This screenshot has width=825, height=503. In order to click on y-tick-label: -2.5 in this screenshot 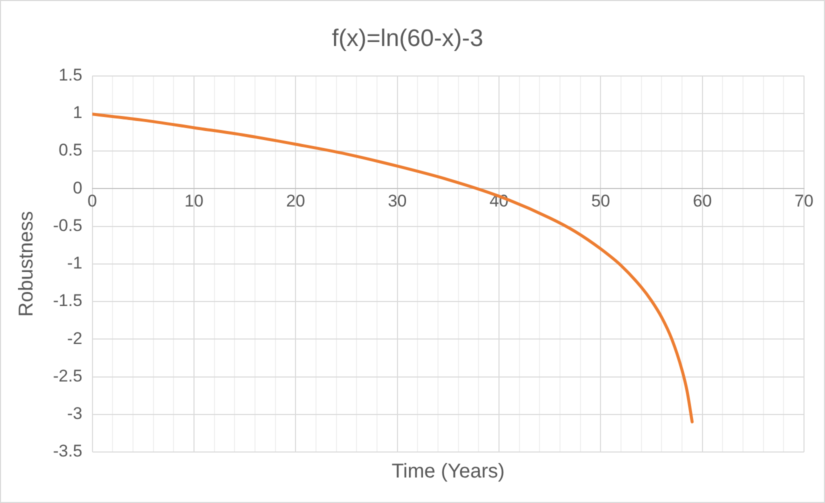, I will do `click(67, 376)`.